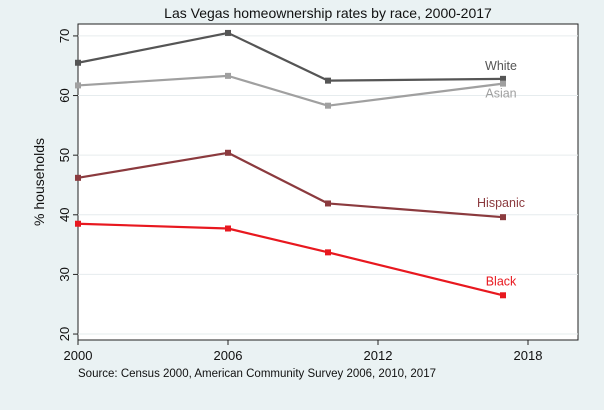 This screenshot has width=604, height=410. I want to click on series-label-hispanic: Hispanic, so click(501, 203).